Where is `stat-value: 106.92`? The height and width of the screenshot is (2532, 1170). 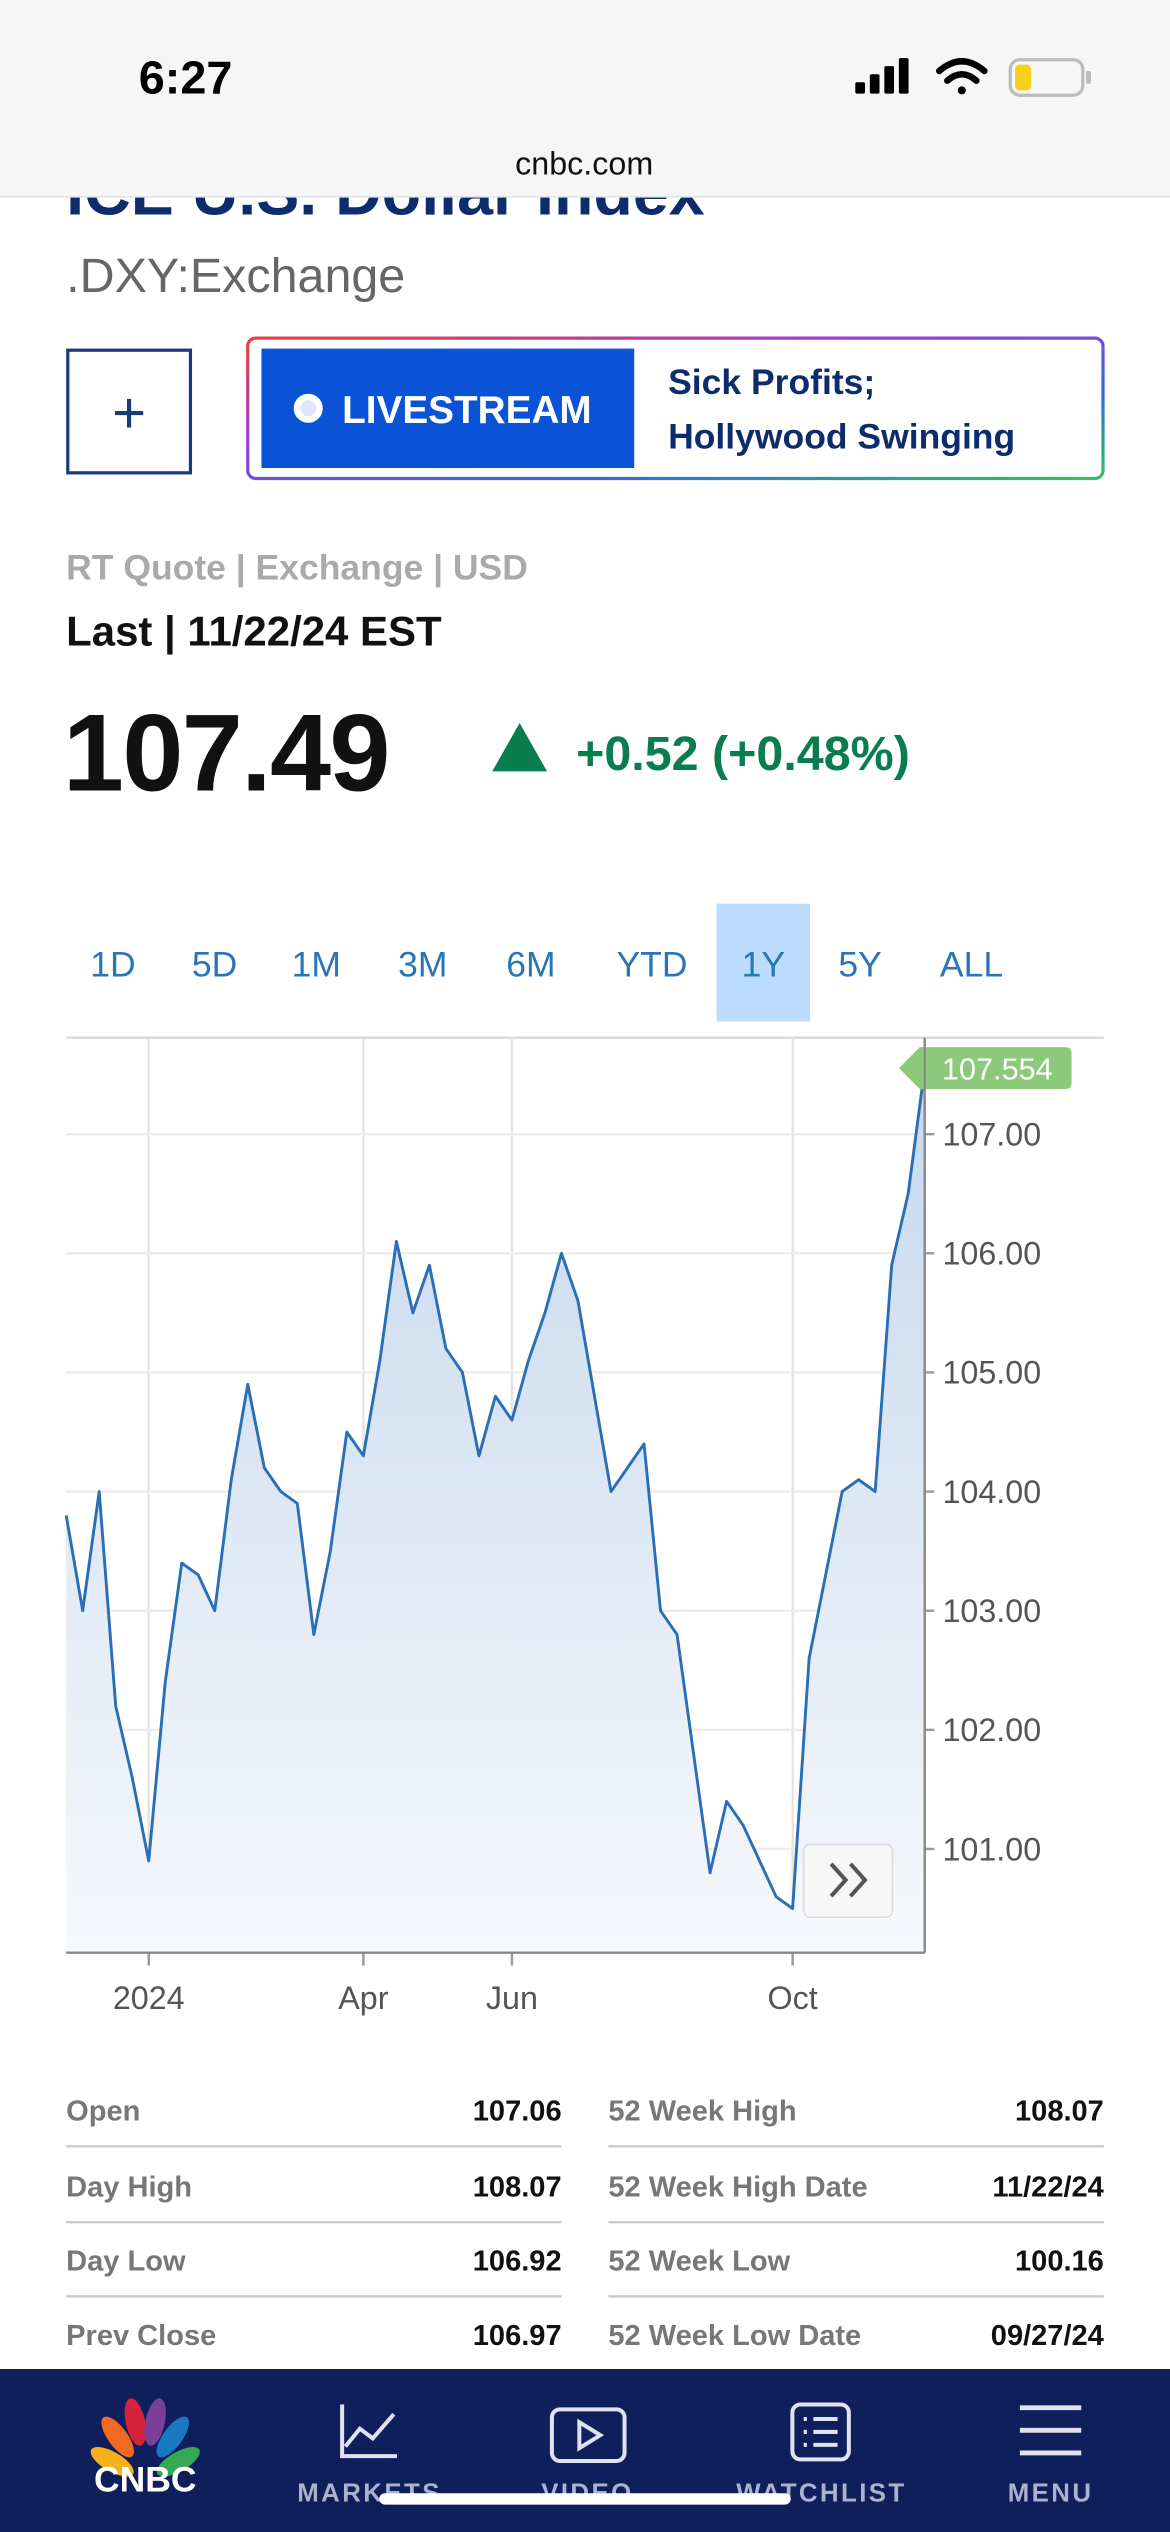
stat-value: 106.92 is located at coordinates (517, 2262).